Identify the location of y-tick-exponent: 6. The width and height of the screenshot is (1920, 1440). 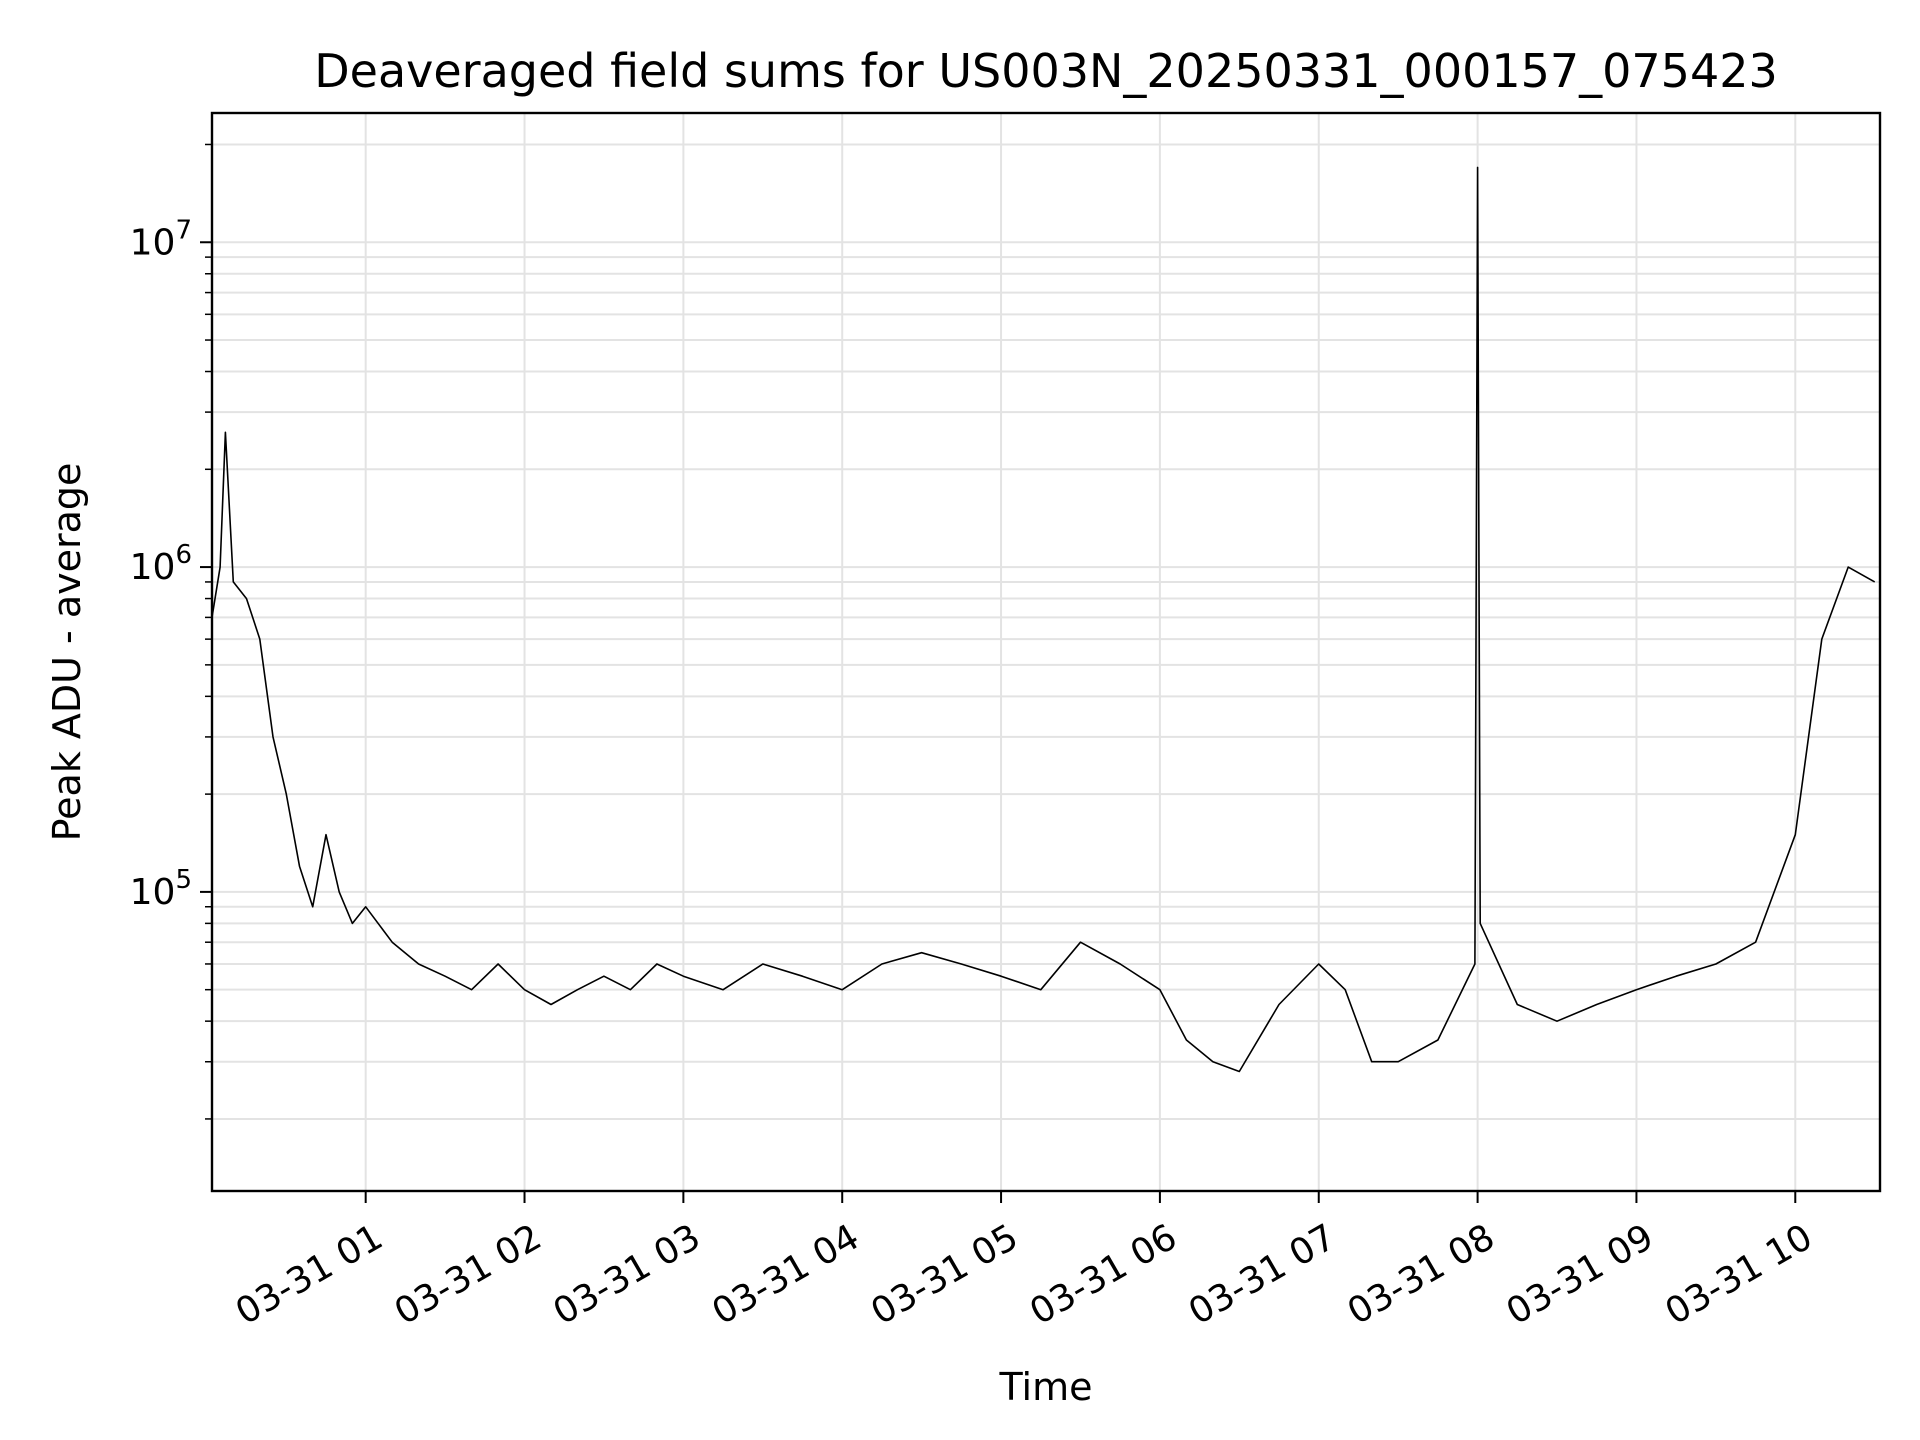
(183, 555).